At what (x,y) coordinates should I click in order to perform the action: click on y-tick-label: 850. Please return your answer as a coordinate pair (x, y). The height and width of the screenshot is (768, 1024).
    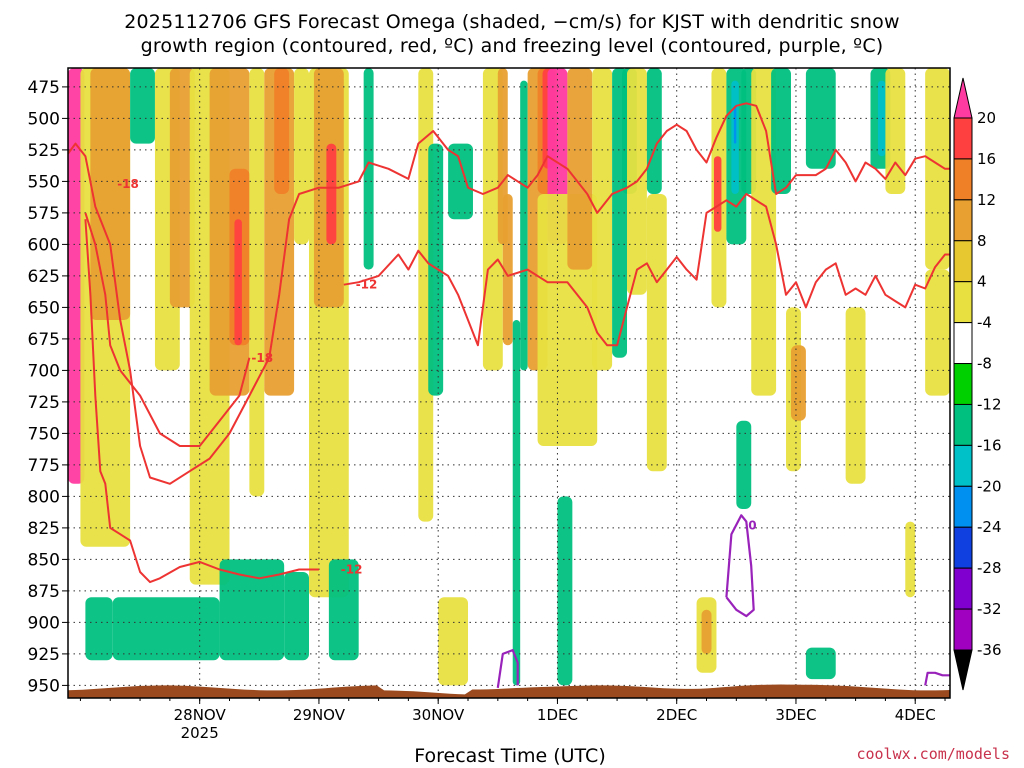
    Looking at the image, I should click on (44, 560).